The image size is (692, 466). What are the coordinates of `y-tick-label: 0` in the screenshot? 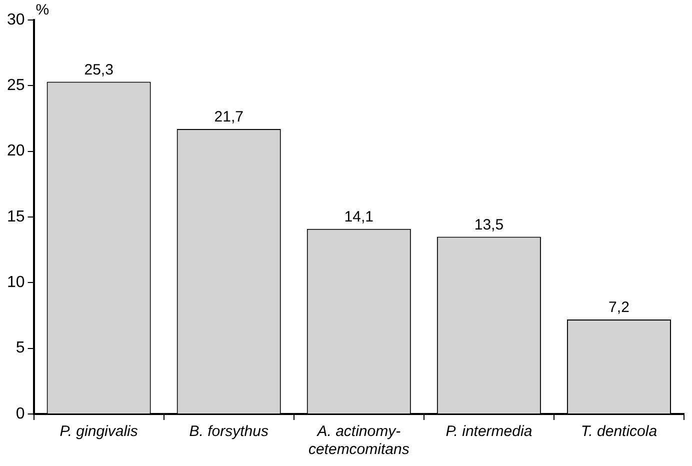 It's located at (20, 413).